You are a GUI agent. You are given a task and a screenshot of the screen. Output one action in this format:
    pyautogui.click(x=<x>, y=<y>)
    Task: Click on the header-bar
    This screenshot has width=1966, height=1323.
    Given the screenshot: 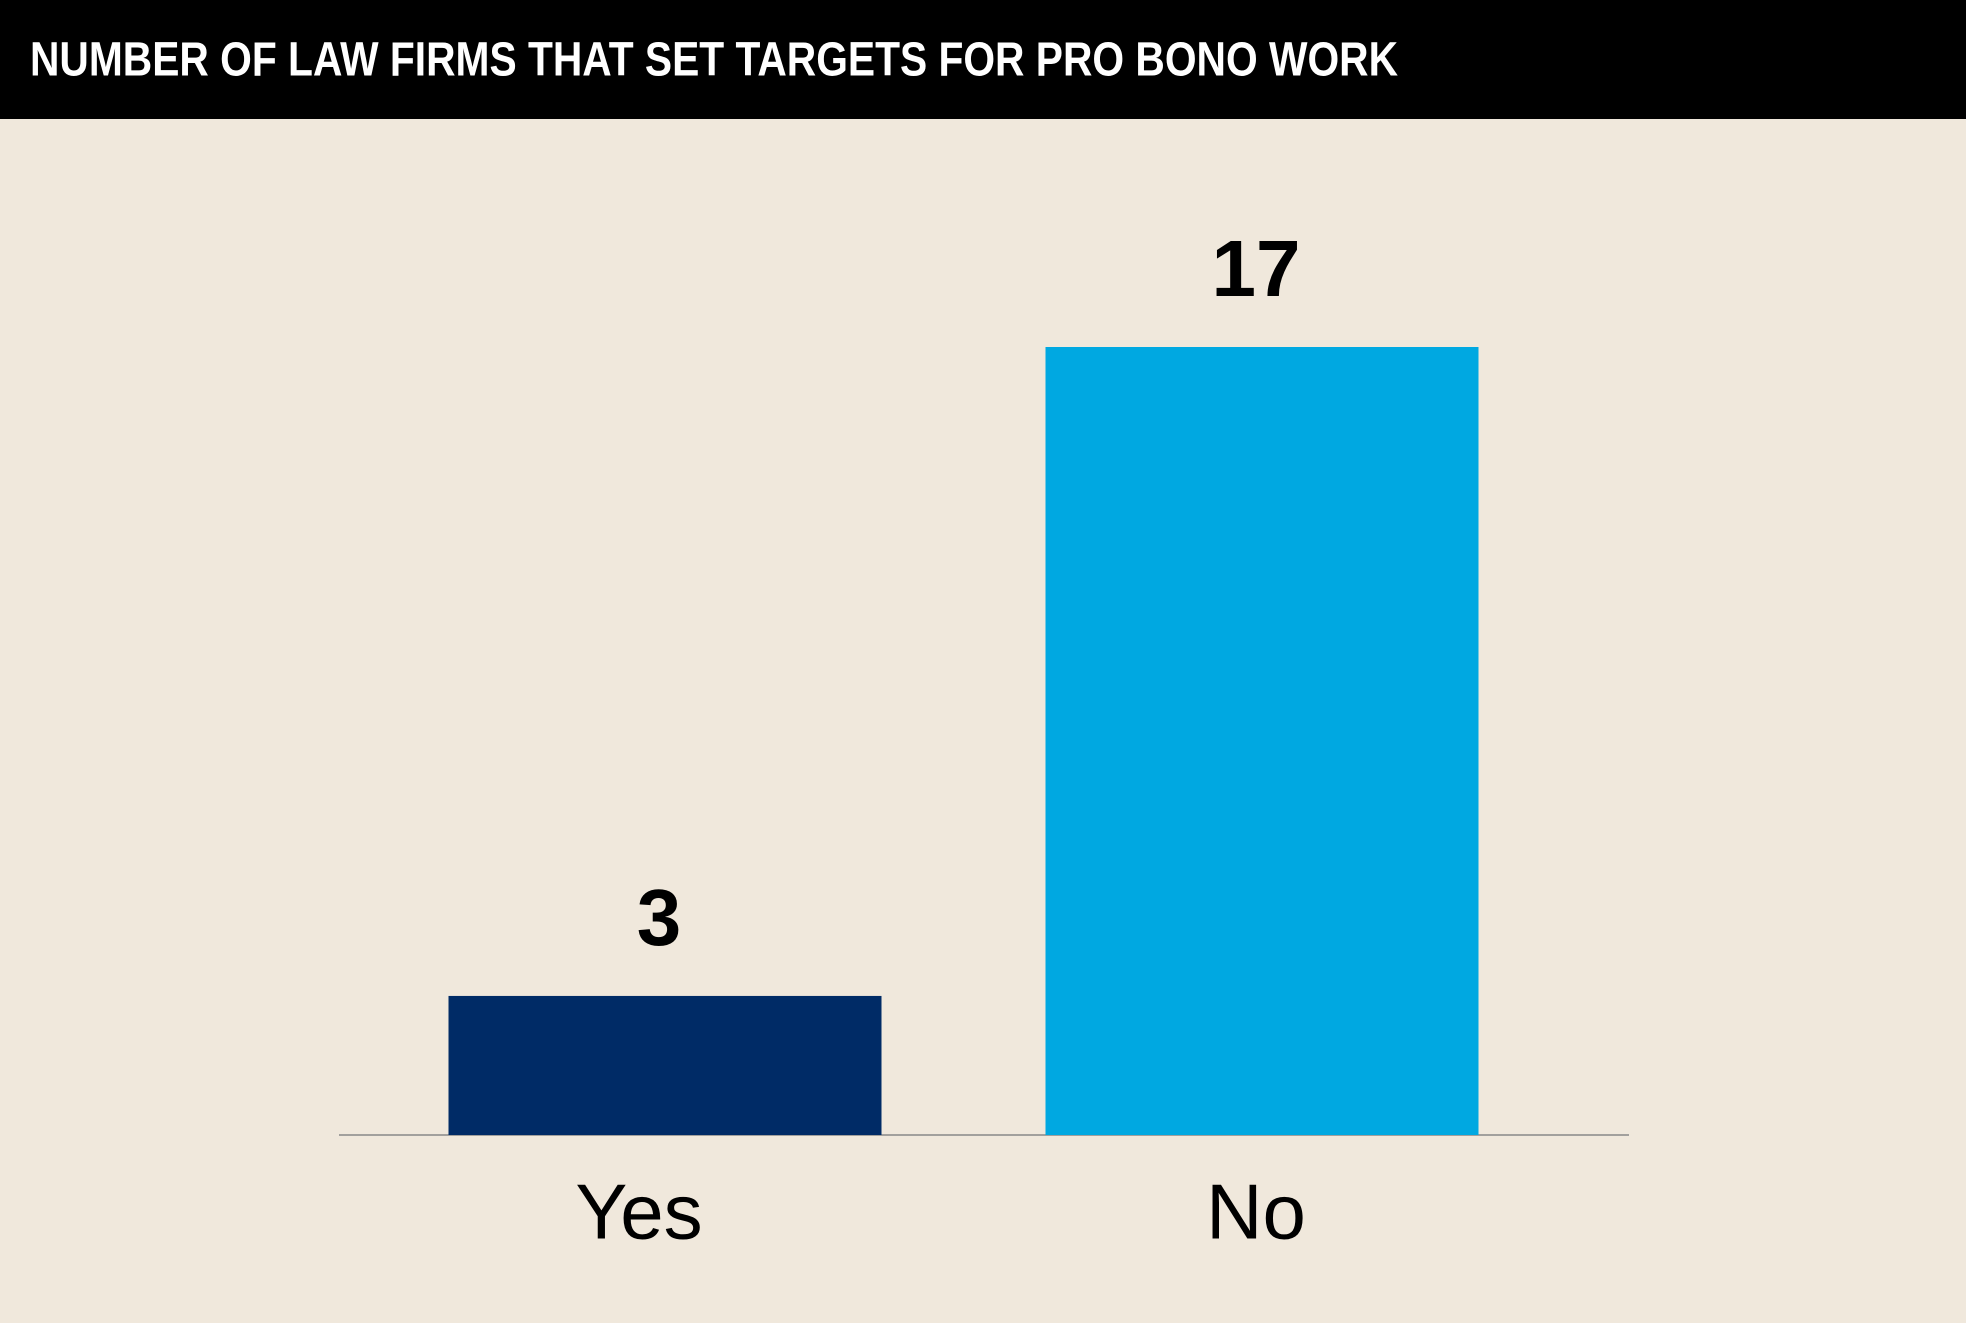 What is the action you would take?
    pyautogui.click(x=983, y=59)
    